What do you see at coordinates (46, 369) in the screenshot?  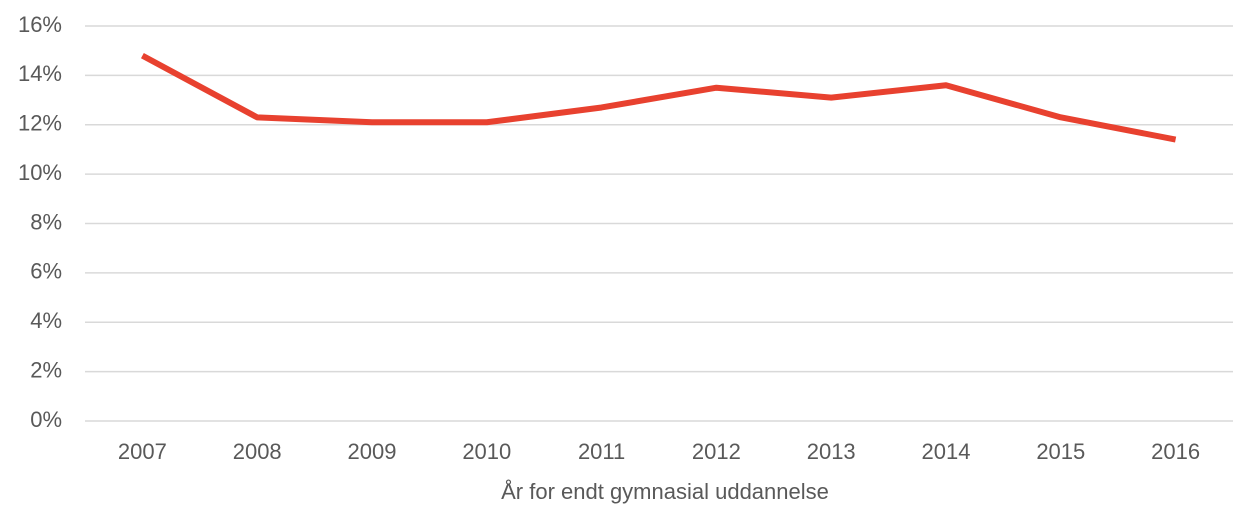 I see `y-tick-label: 2%` at bounding box center [46, 369].